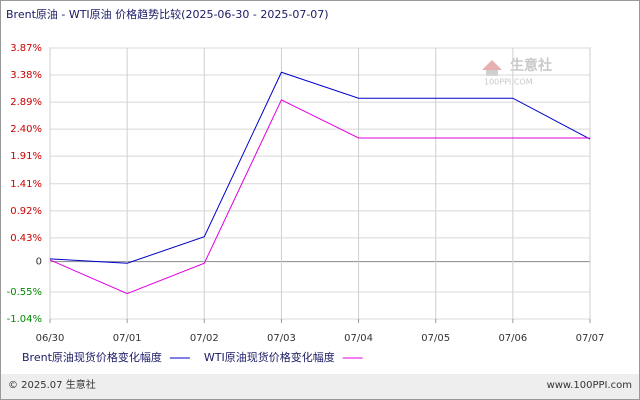 The image size is (640, 400). What do you see at coordinates (358, 338) in the screenshot?
I see `x-tick-label: 07/04` at bounding box center [358, 338].